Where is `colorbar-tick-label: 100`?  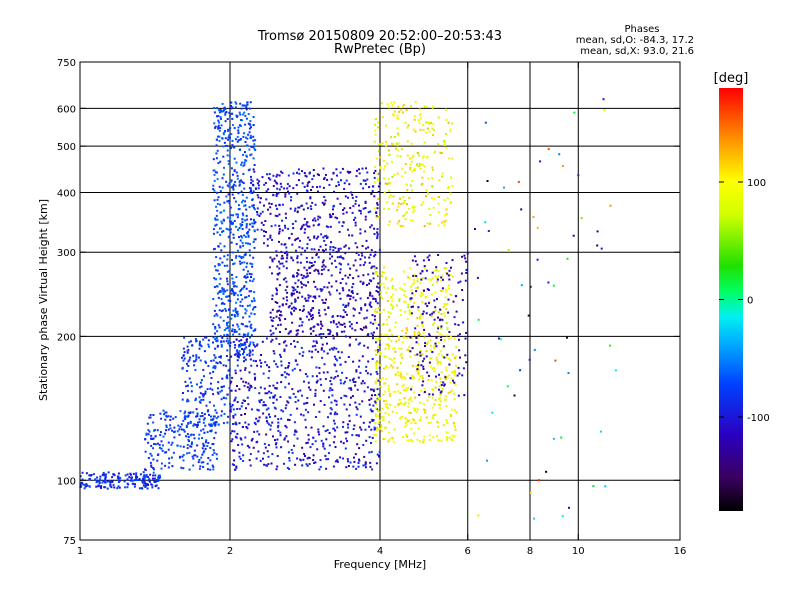
colorbar-tick-label: 100 is located at coordinates (756, 183).